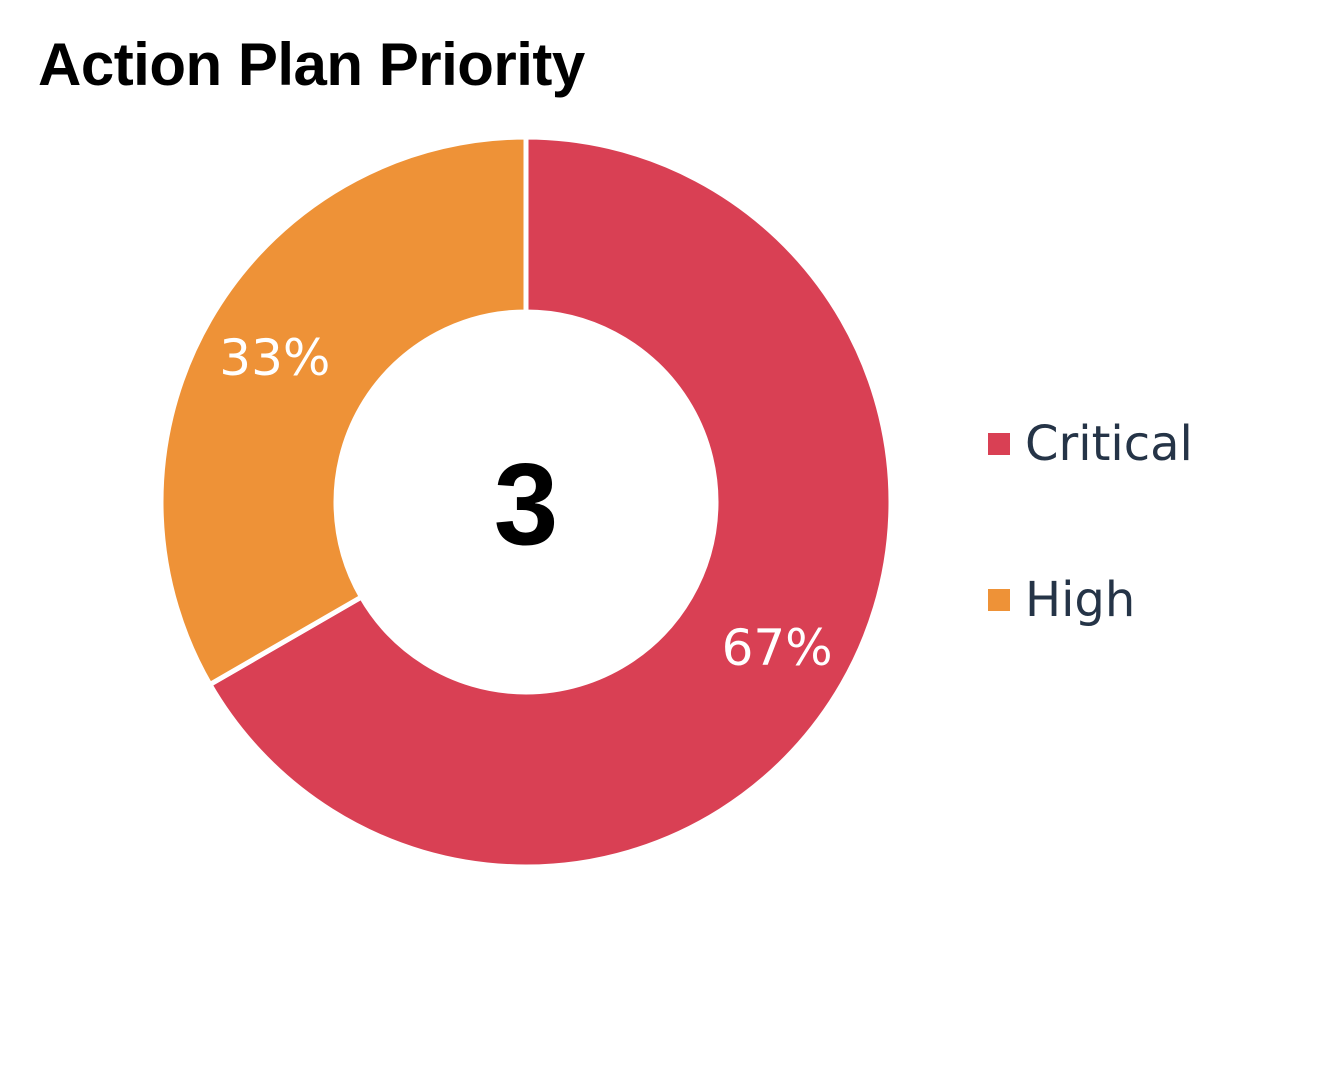 The image size is (1326, 1071). I want to click on legend-item-critical: Critical, so click(1090, 444).